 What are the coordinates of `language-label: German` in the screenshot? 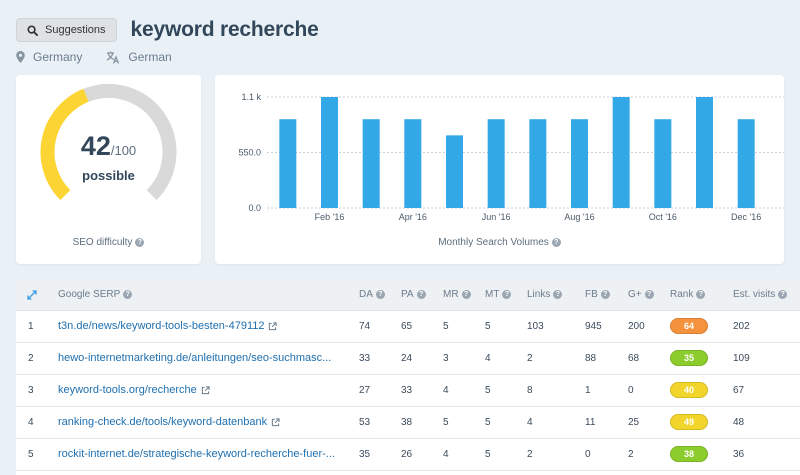 It's located at (150, 57).